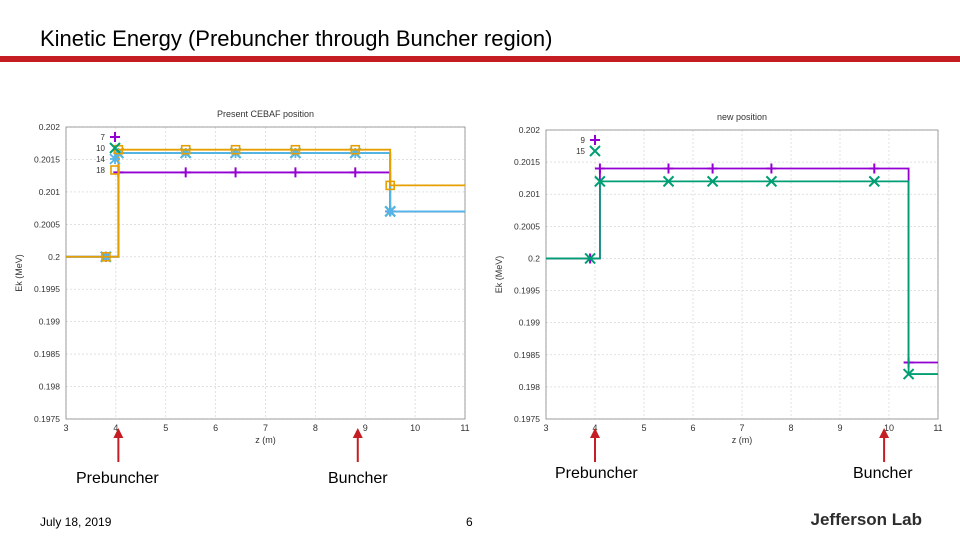  Describe the element at coordinates (596, 473) in the screenshot. I see `caption-right-prebuncher: Prebuncher` at that location.